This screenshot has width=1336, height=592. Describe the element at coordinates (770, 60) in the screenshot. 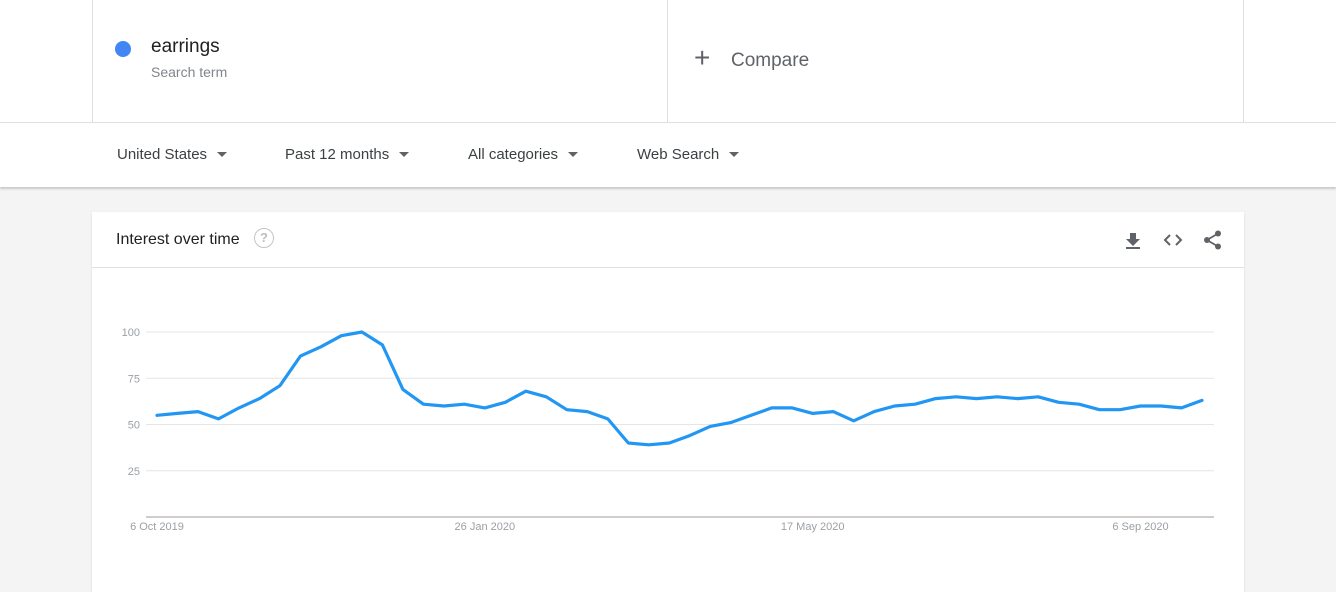

I see `compare-label: Compare` at that location.